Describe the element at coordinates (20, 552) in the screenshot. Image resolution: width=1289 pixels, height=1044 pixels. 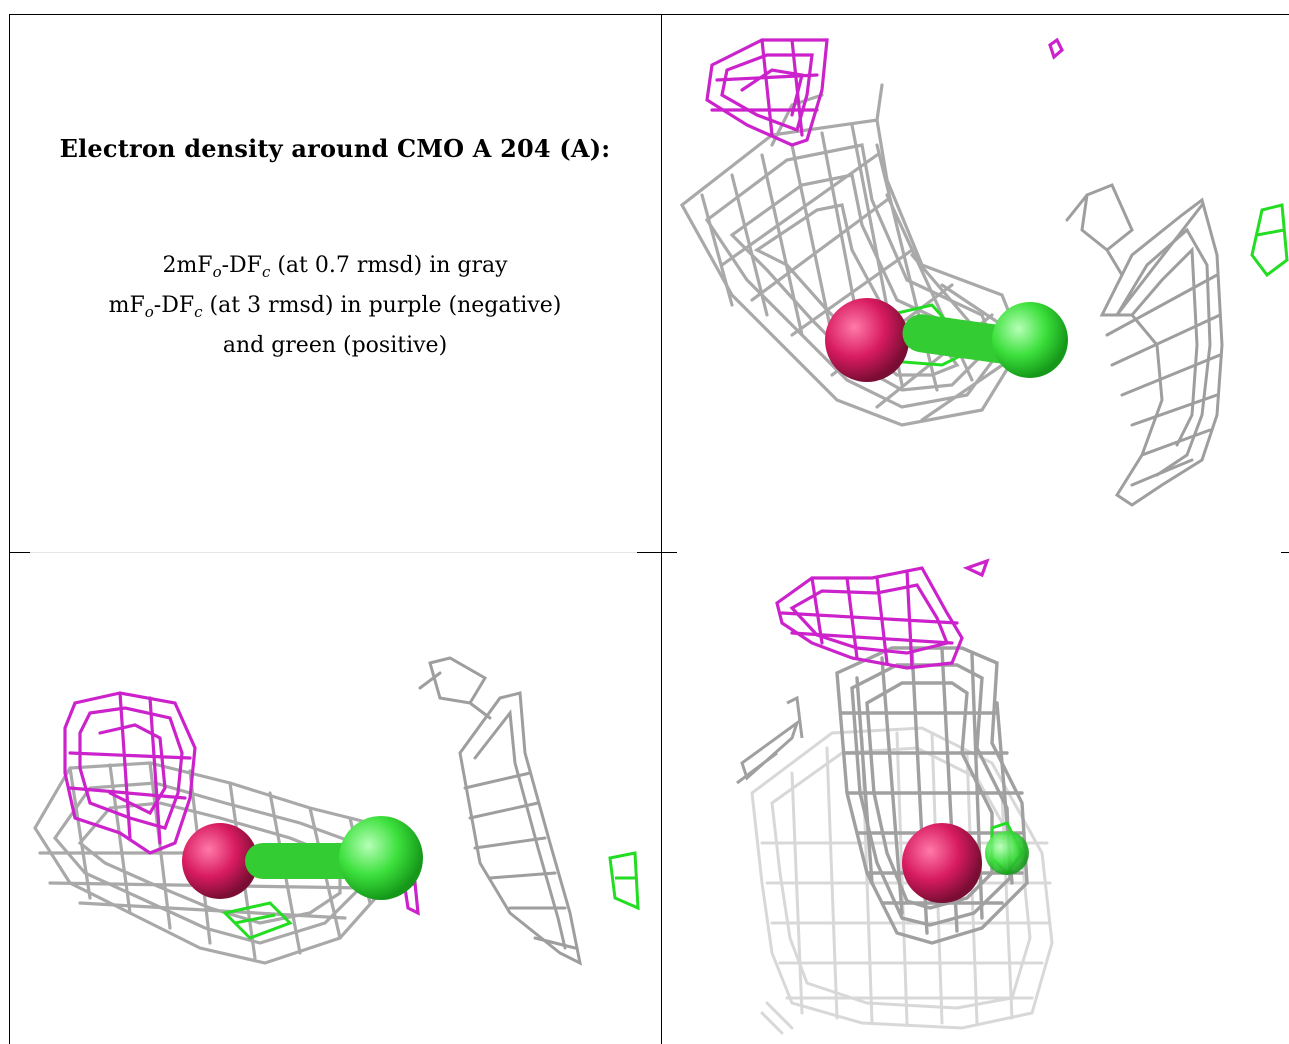
I see `grid-middle-rule-left` at that location.